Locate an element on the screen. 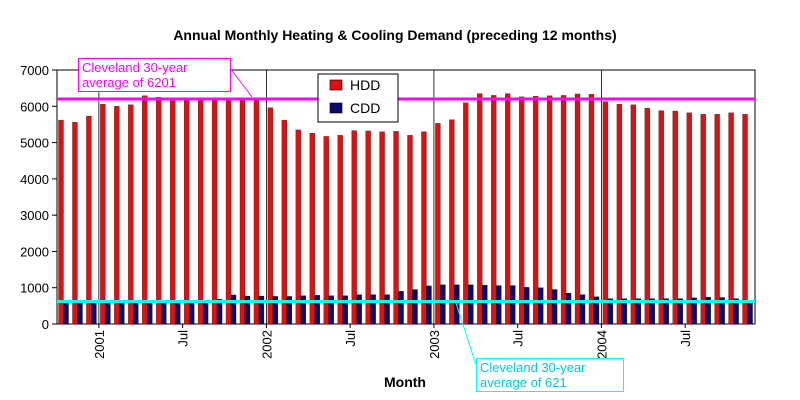 This screenshot has width=800, height=400. legend-swatch-hdd is located at coordinates (336, 85).